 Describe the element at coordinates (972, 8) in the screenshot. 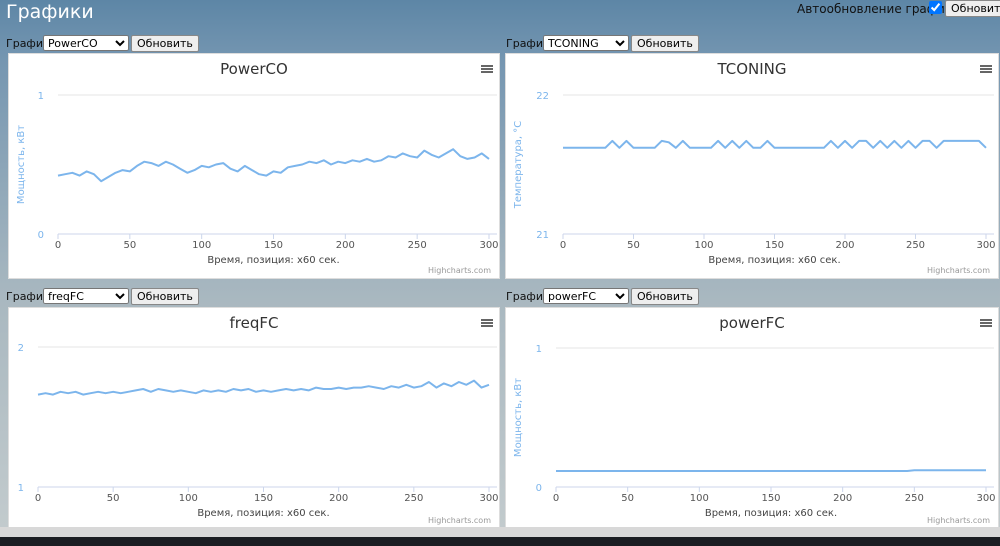

I see `refresh-all-button: Обновить` at that location.